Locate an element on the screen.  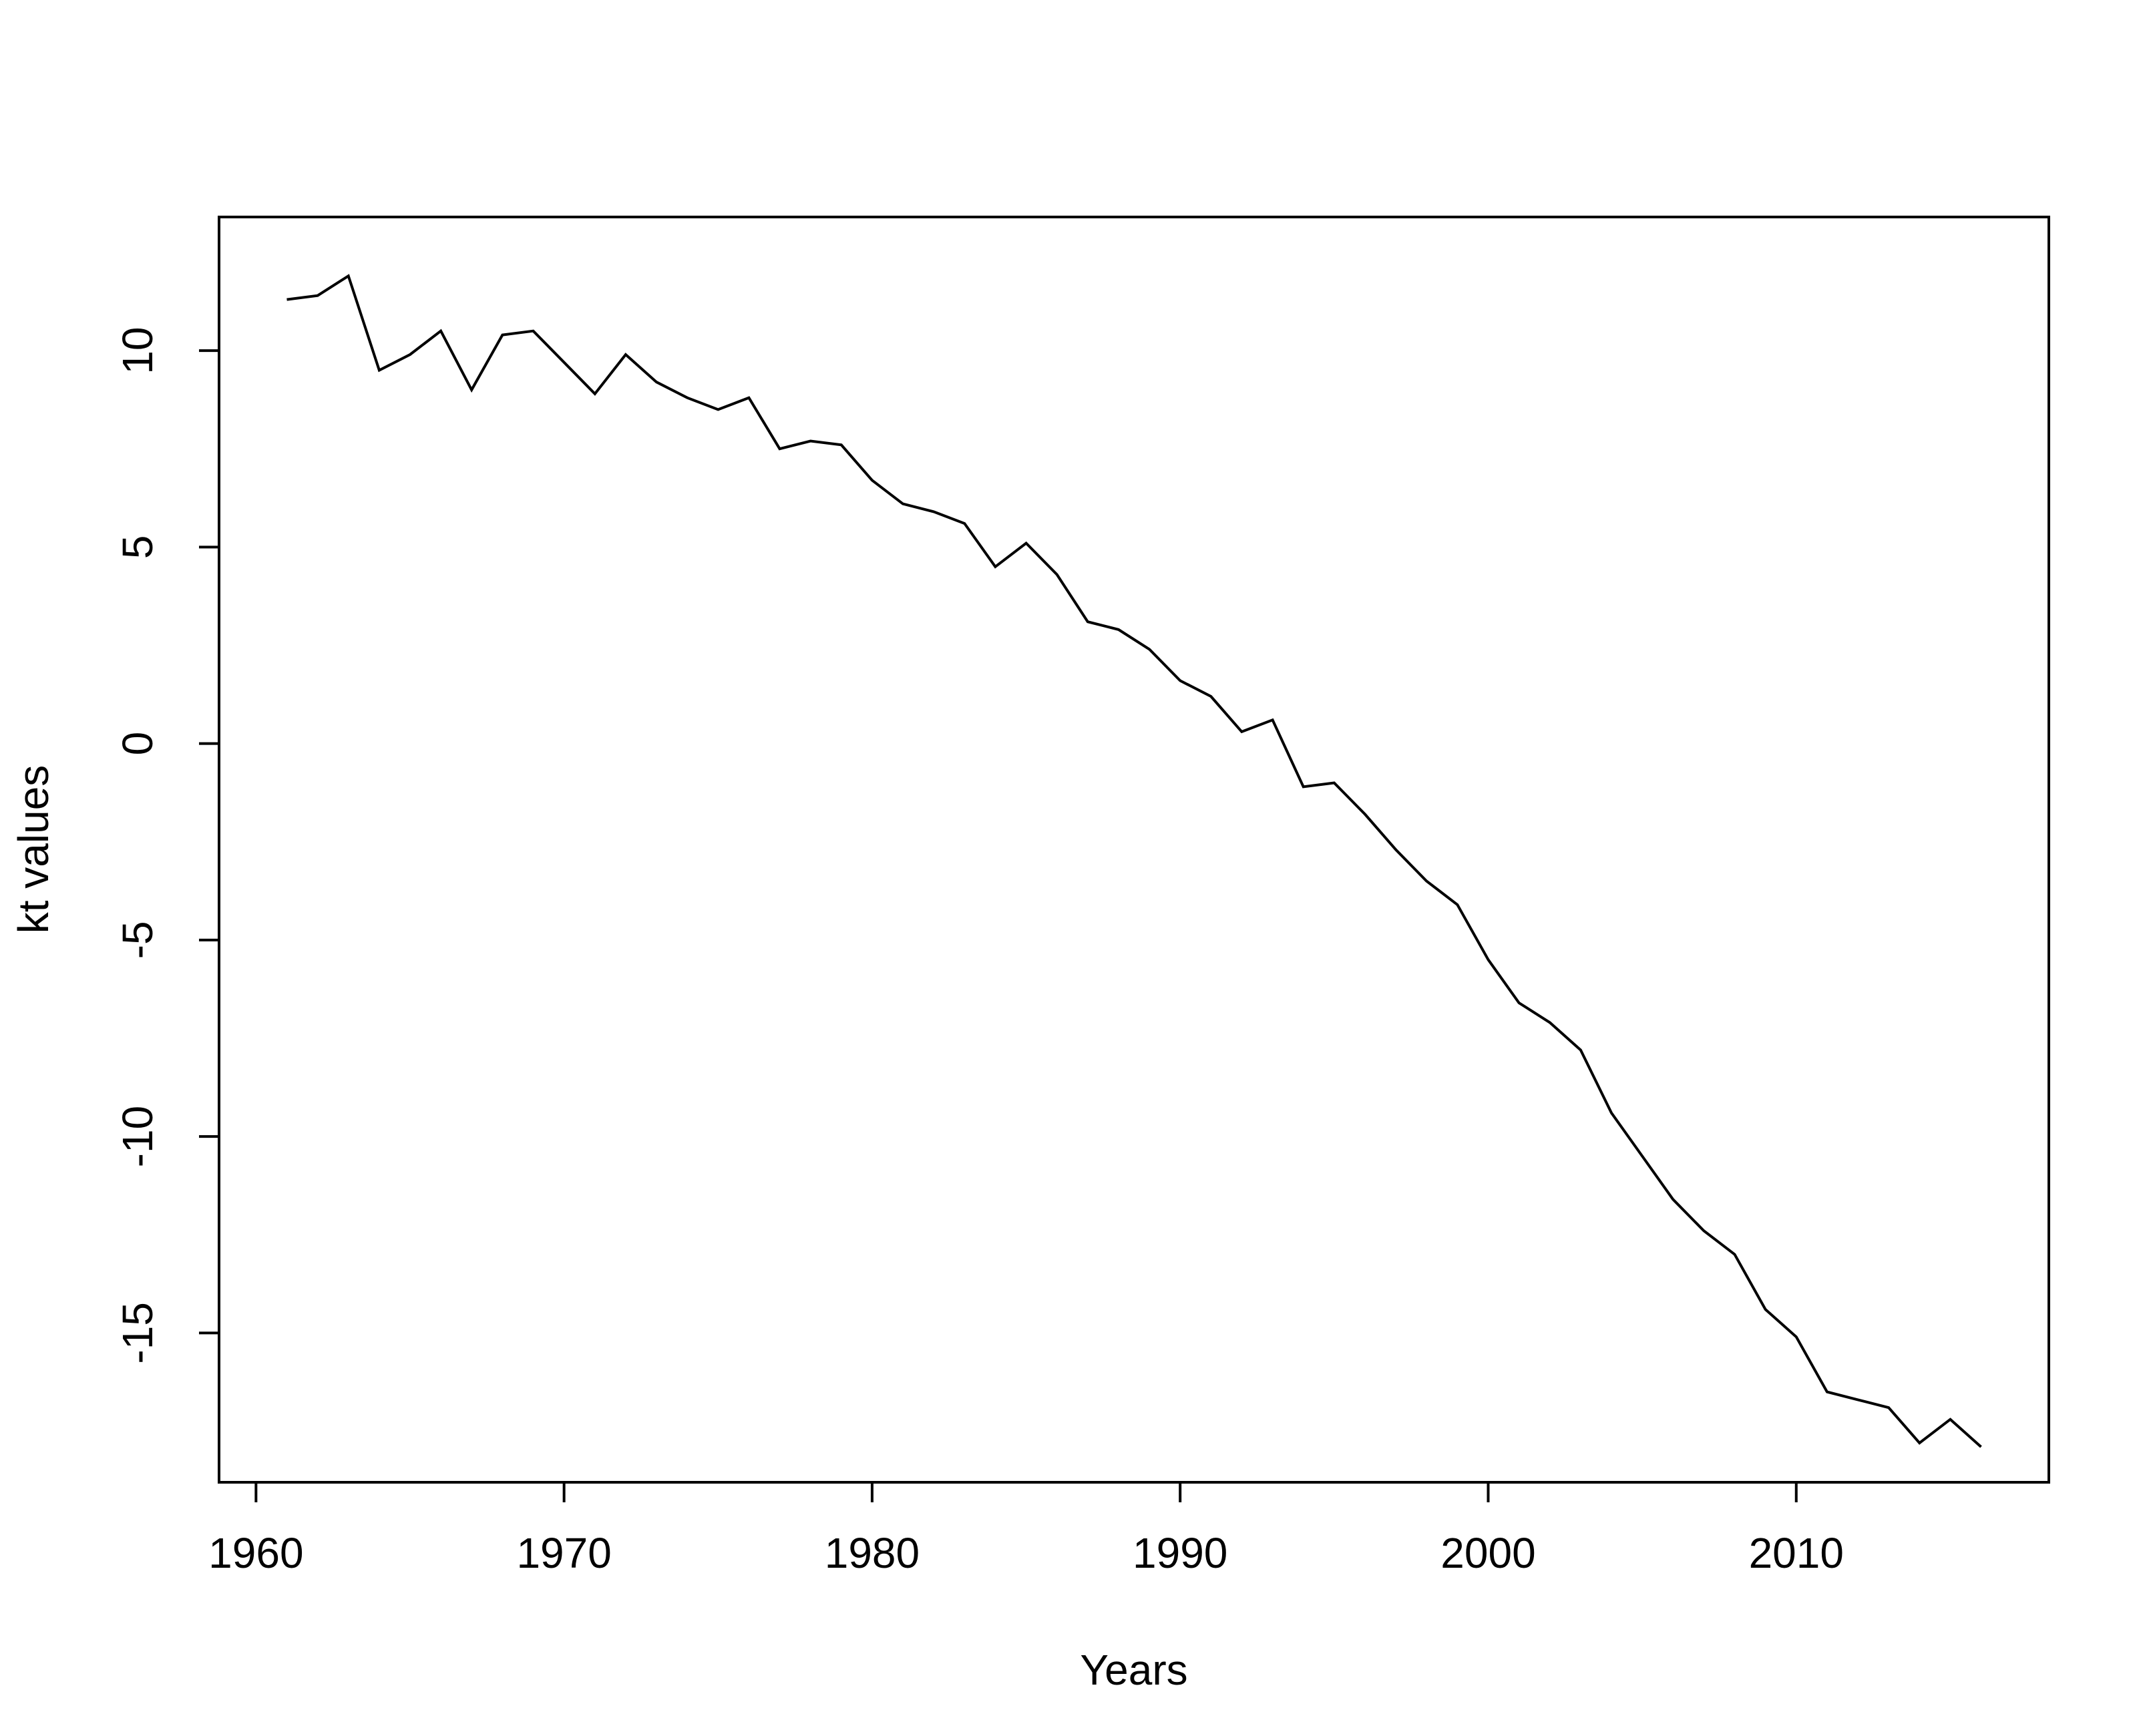
x-tick-label-1990: 1990 is located at coordinates (1180, 1553).